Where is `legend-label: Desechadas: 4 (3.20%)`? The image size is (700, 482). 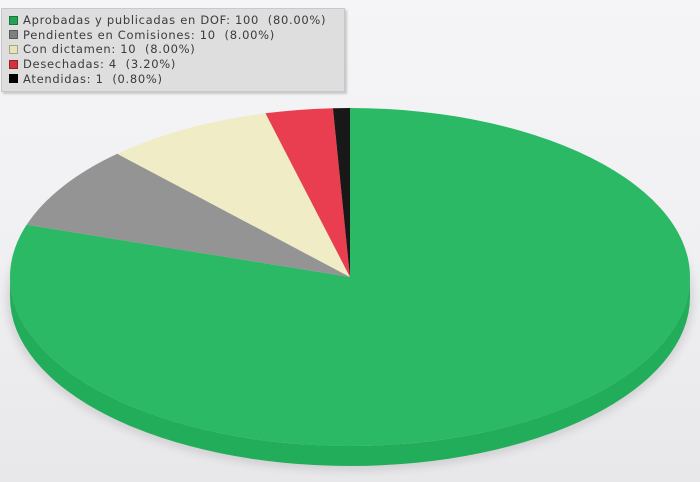 legend-label: Desechadas: 4 (3.20%) is located at coordinates (100, 64).